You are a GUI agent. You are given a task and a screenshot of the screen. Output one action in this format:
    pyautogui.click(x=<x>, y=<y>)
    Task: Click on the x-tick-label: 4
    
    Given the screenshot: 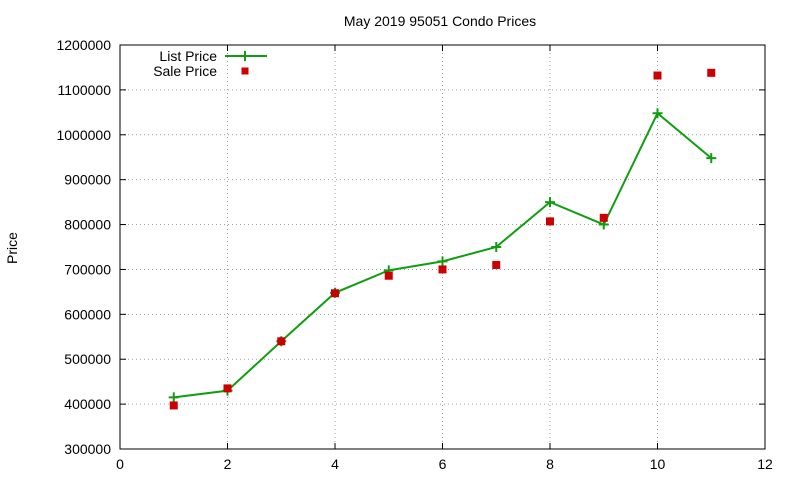 What is the action you would take?
    pyautogui.click(x=335, y=464)
    